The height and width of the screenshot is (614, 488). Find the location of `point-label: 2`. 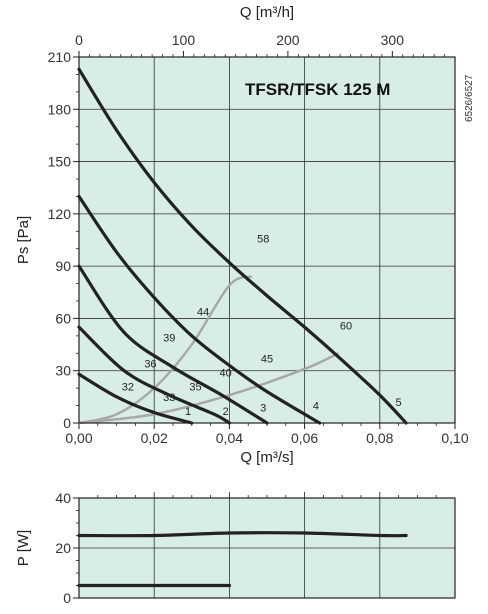

point-label: 2 is located at coordinates (226, 412).